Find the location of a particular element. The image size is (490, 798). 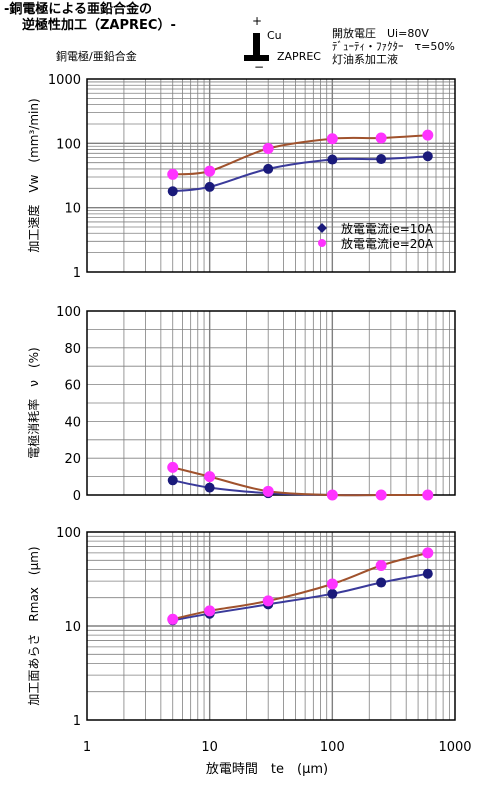

y-tick-label: 60 is located at coordinates (72, 386).